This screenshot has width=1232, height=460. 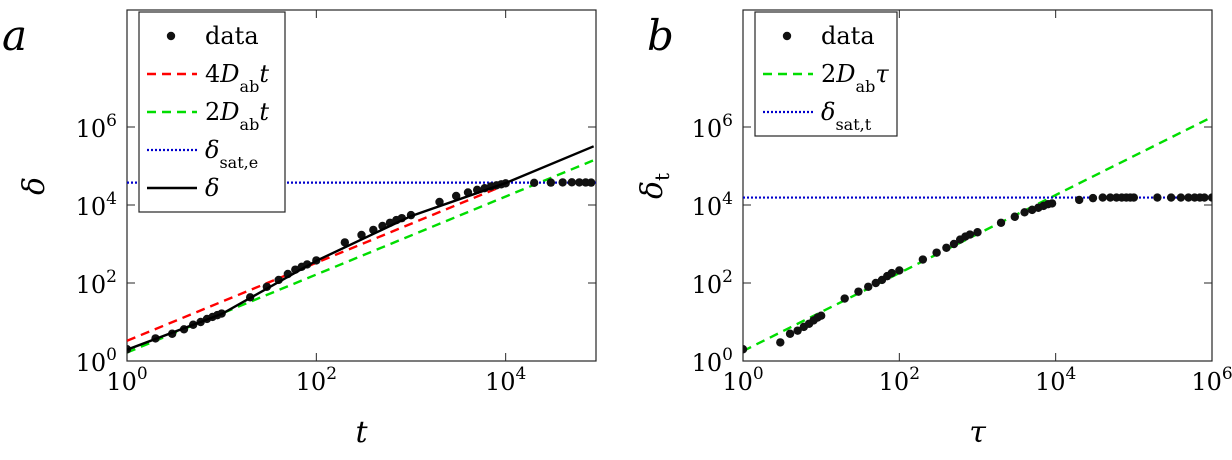 What do you see at coordinates (237, 116) in the screenshot?
I see `legend-label: 2Dabt` at bounding box center [237, 116].